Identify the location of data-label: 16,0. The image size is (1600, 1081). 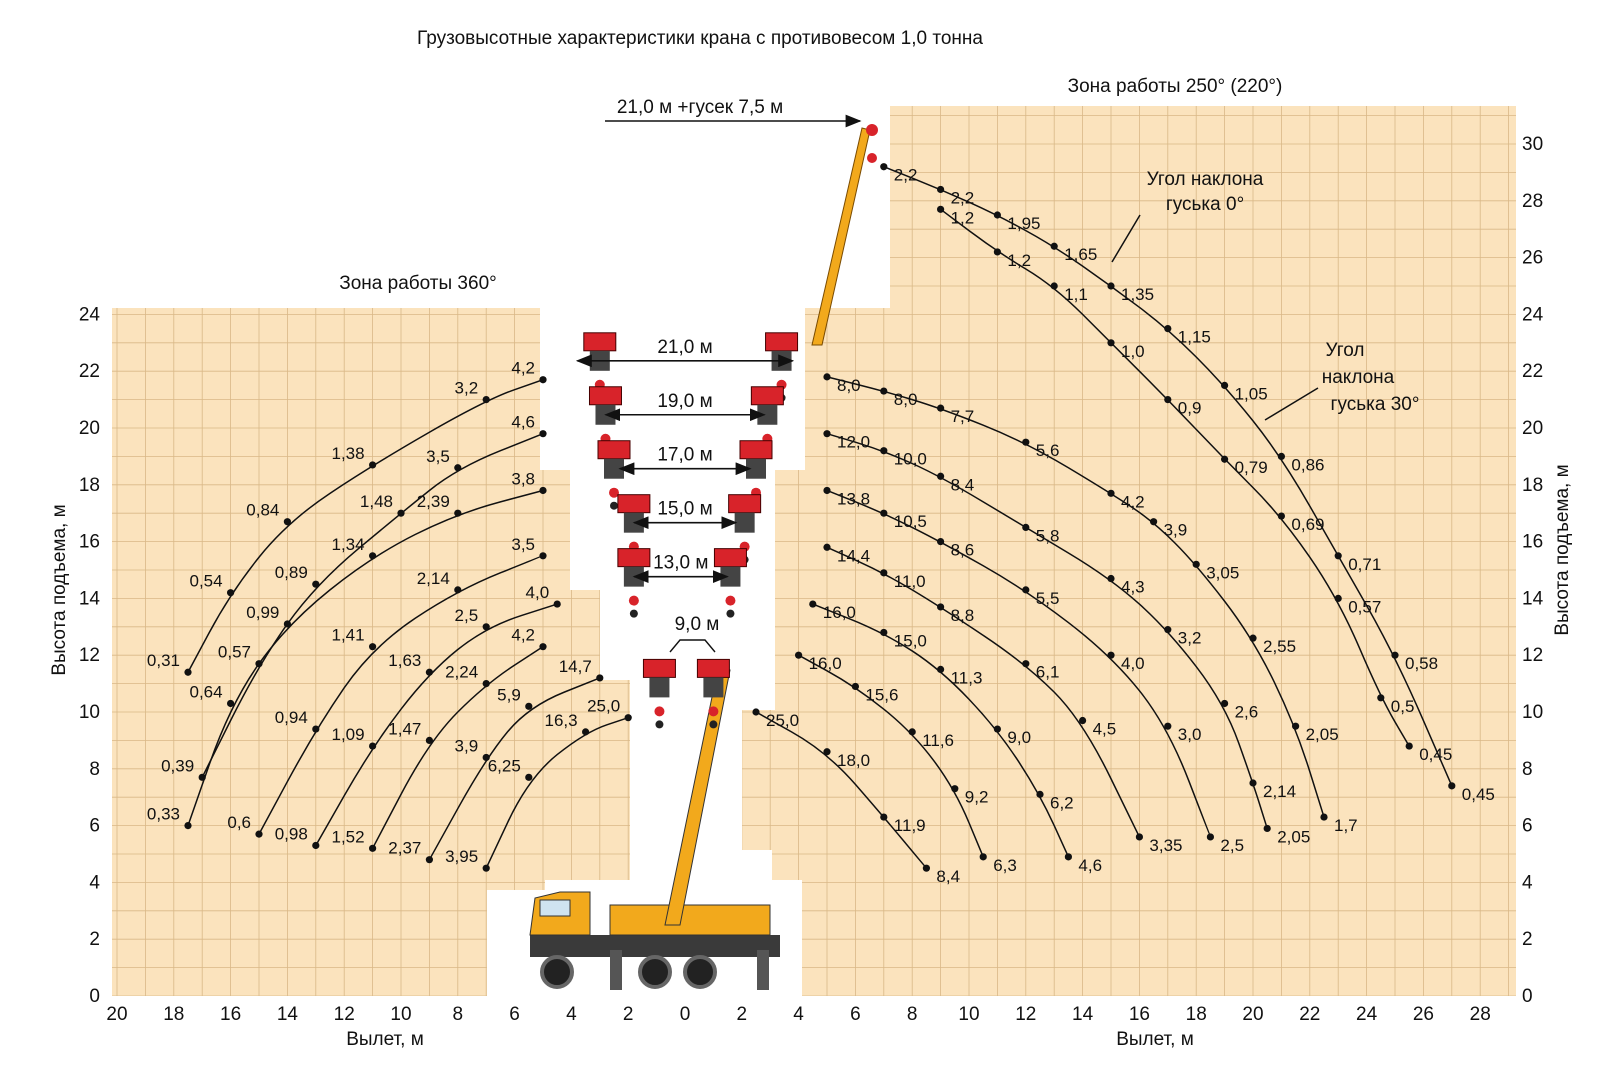
(825, 663).